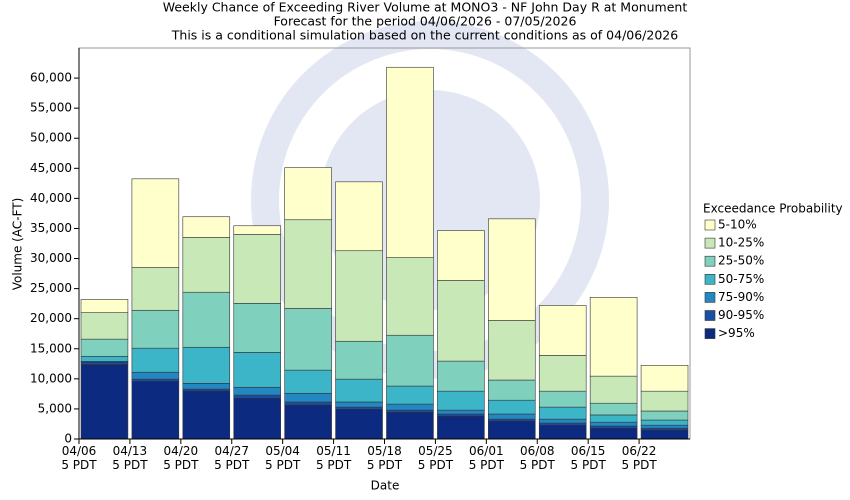 This screenshot has width=850, height=500. Describe the element at coordinates (51, 318) in the screenshot. I see `y-tick-label: 20,000` at that location.